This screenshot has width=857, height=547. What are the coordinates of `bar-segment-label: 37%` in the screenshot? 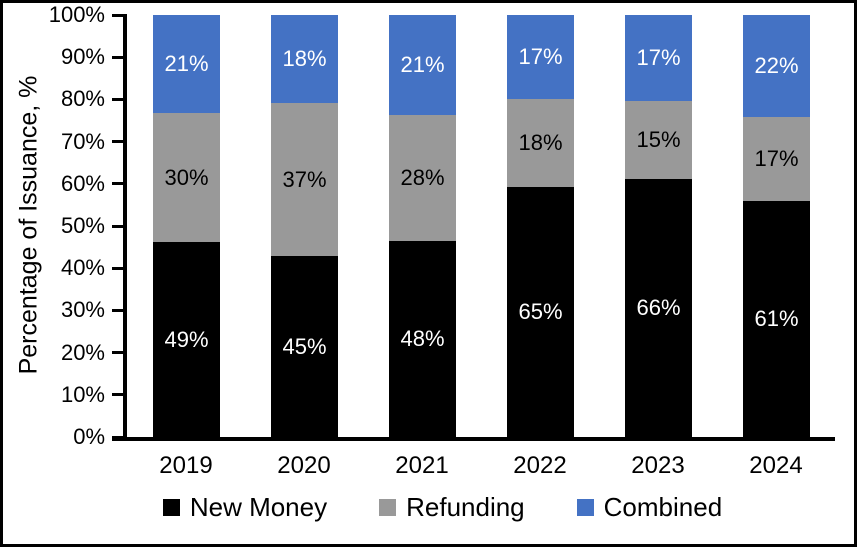 It's located at (304, 179).